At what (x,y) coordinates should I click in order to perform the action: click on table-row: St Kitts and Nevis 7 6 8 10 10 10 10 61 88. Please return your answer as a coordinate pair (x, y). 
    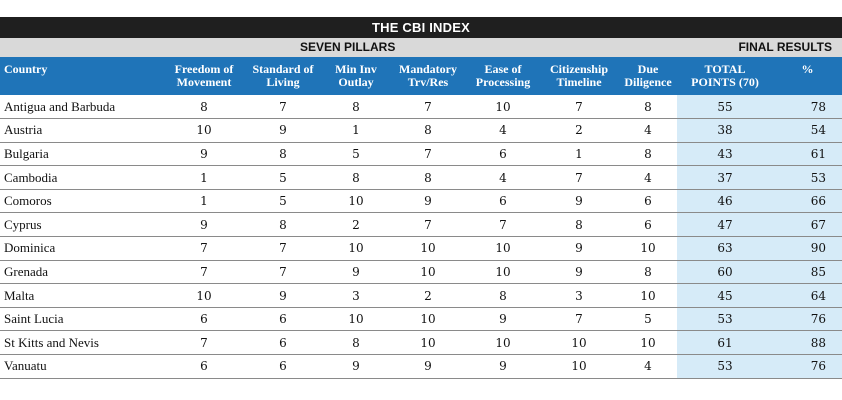
    Looking at the image, I should click on (421, 343).